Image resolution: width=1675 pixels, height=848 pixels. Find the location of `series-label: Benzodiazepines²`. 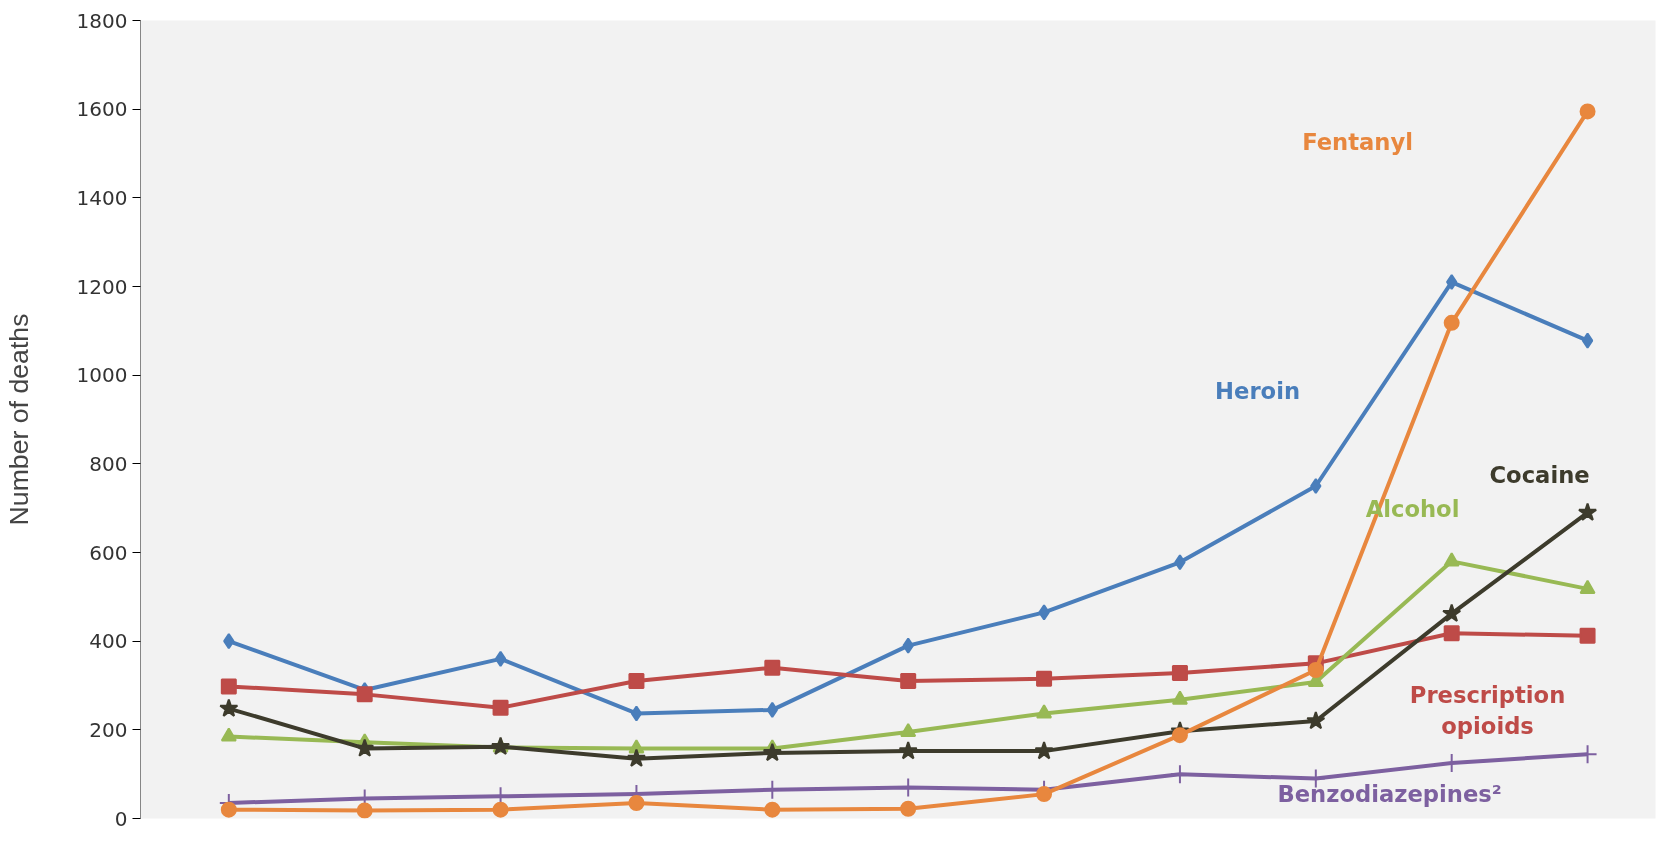

series-label: Benzodiazepines² is located at coordinates (1389, 794).